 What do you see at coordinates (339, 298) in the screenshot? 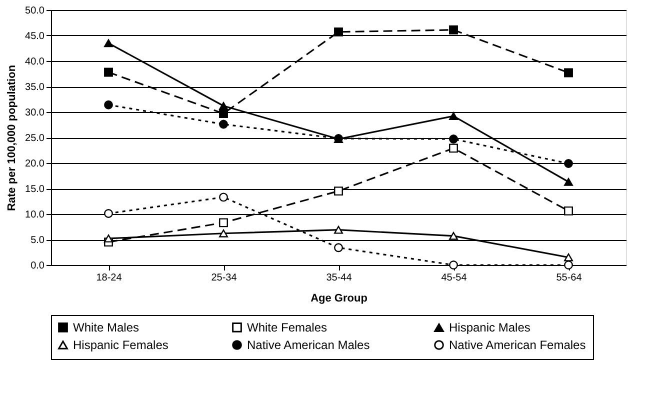
I see `x-axis-title: Age Group` at bounding box center [339, 298].